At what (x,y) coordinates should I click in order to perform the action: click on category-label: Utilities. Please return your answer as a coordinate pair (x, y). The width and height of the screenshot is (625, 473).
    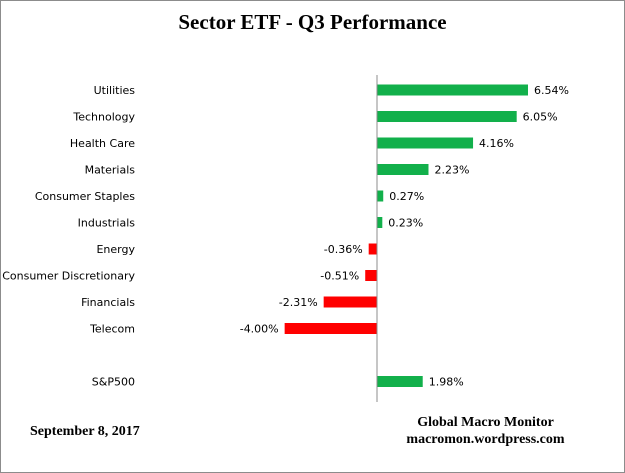
    Looking at the image, I should click on (115, 90).